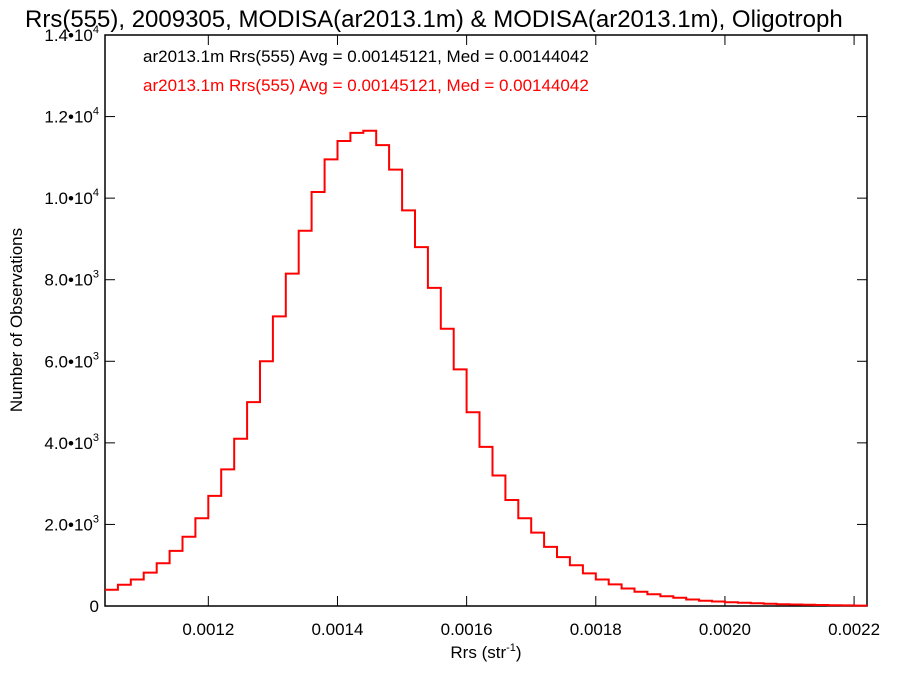 Image resolution: width=900 pixels, height=675 pixels. I want to click on y-tick-label: 8.0•103, so click(71, 279).